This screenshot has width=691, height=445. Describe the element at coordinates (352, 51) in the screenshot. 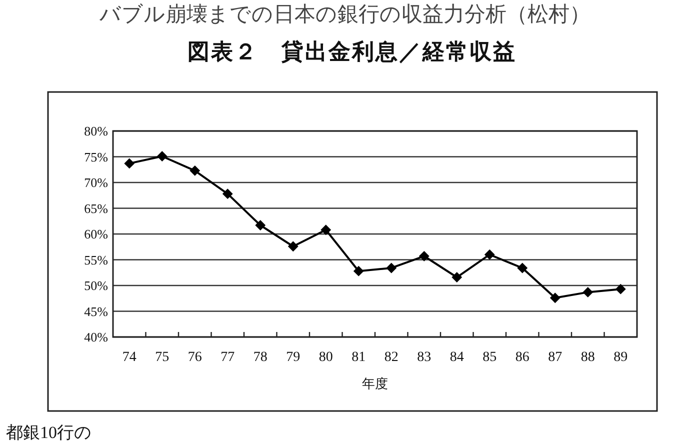

I see `title: 図表２ 貸出金利息／経常収益` at that location.